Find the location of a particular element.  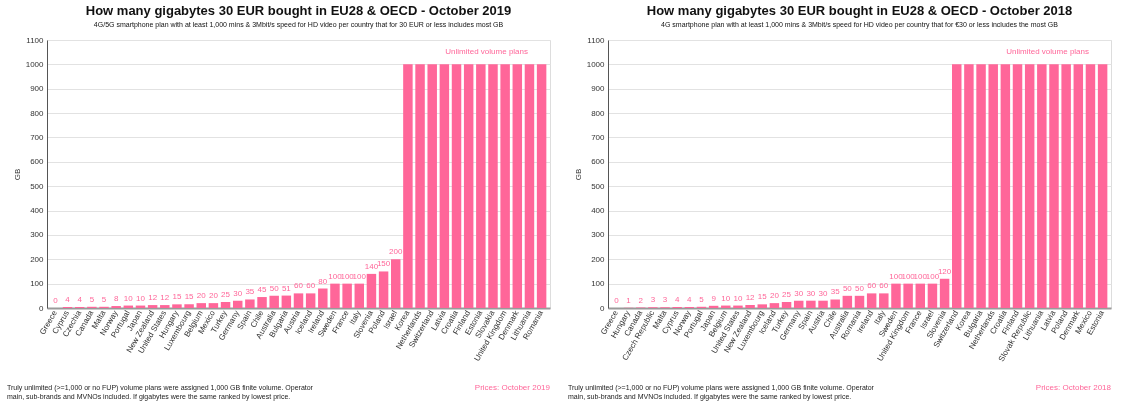

y-tick-label: 1000 is located at coordinates (35, 64).